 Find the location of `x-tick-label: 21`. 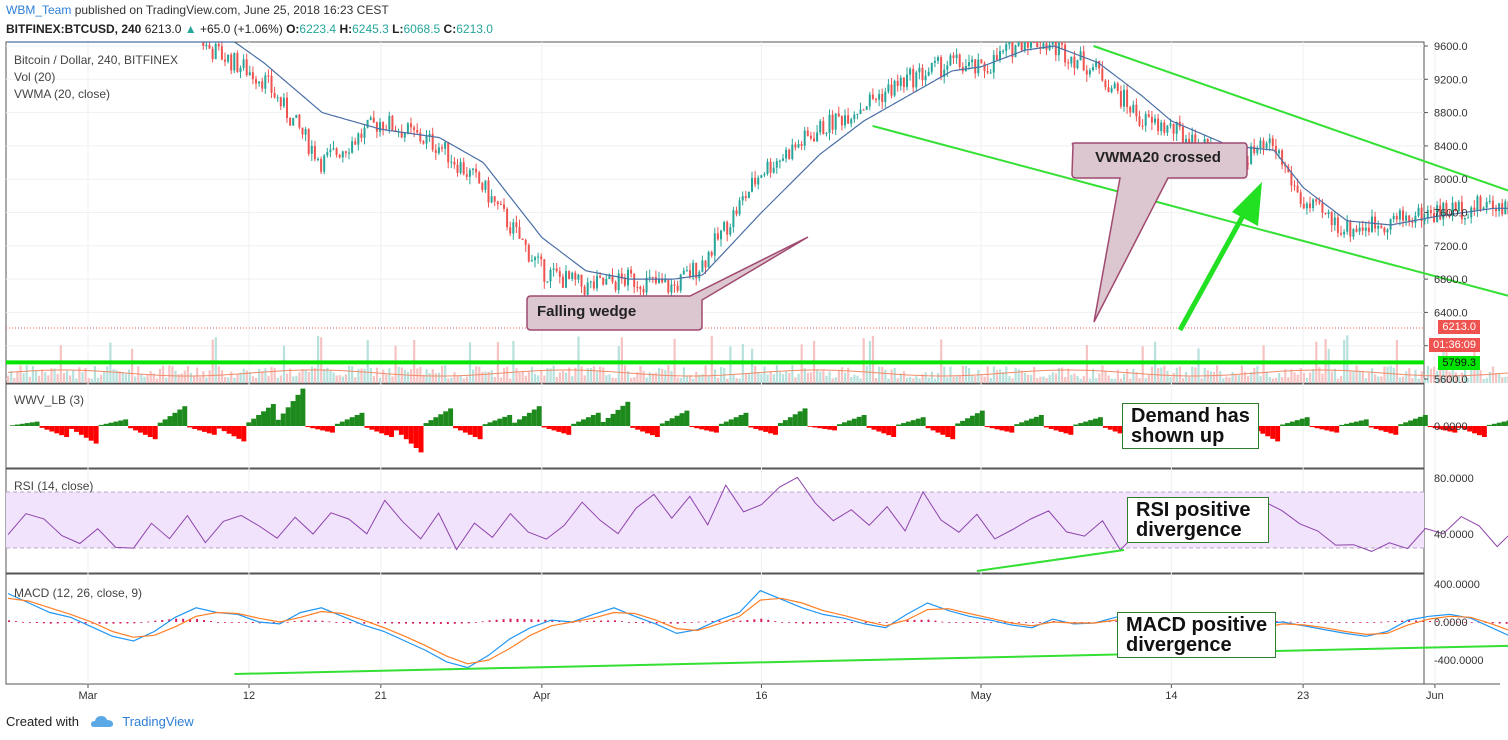

x-tick-label: 21 is located at coordinates (381, 696).